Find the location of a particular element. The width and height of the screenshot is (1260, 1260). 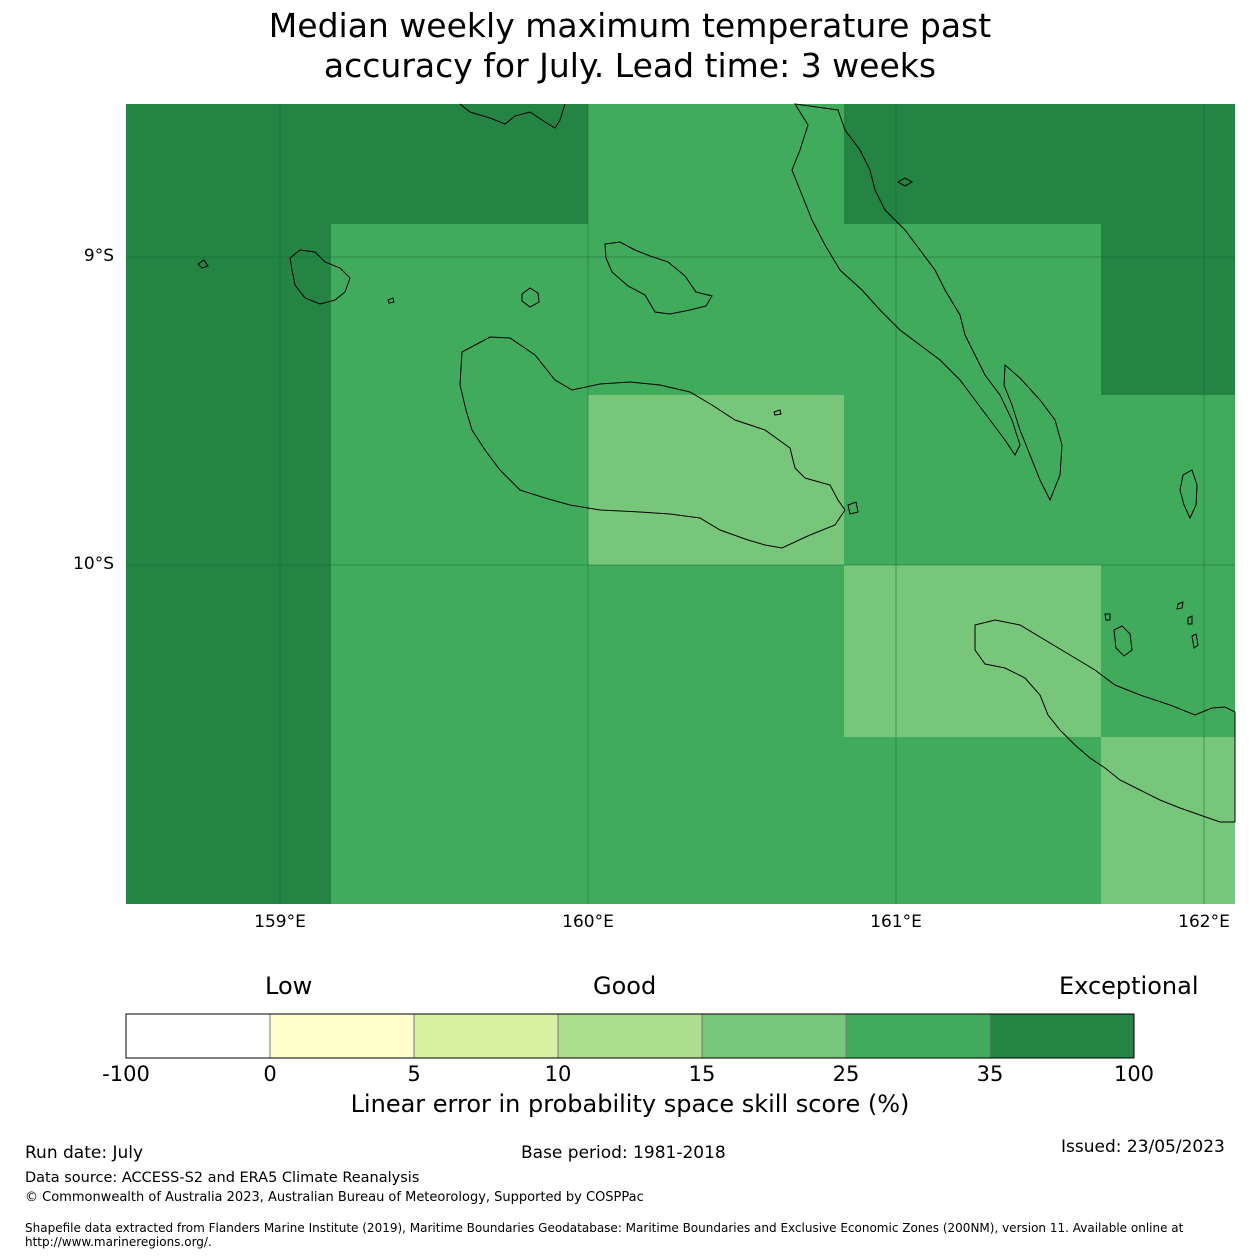

colorbar-tick: 10 is located at coordinates (558, 1074).